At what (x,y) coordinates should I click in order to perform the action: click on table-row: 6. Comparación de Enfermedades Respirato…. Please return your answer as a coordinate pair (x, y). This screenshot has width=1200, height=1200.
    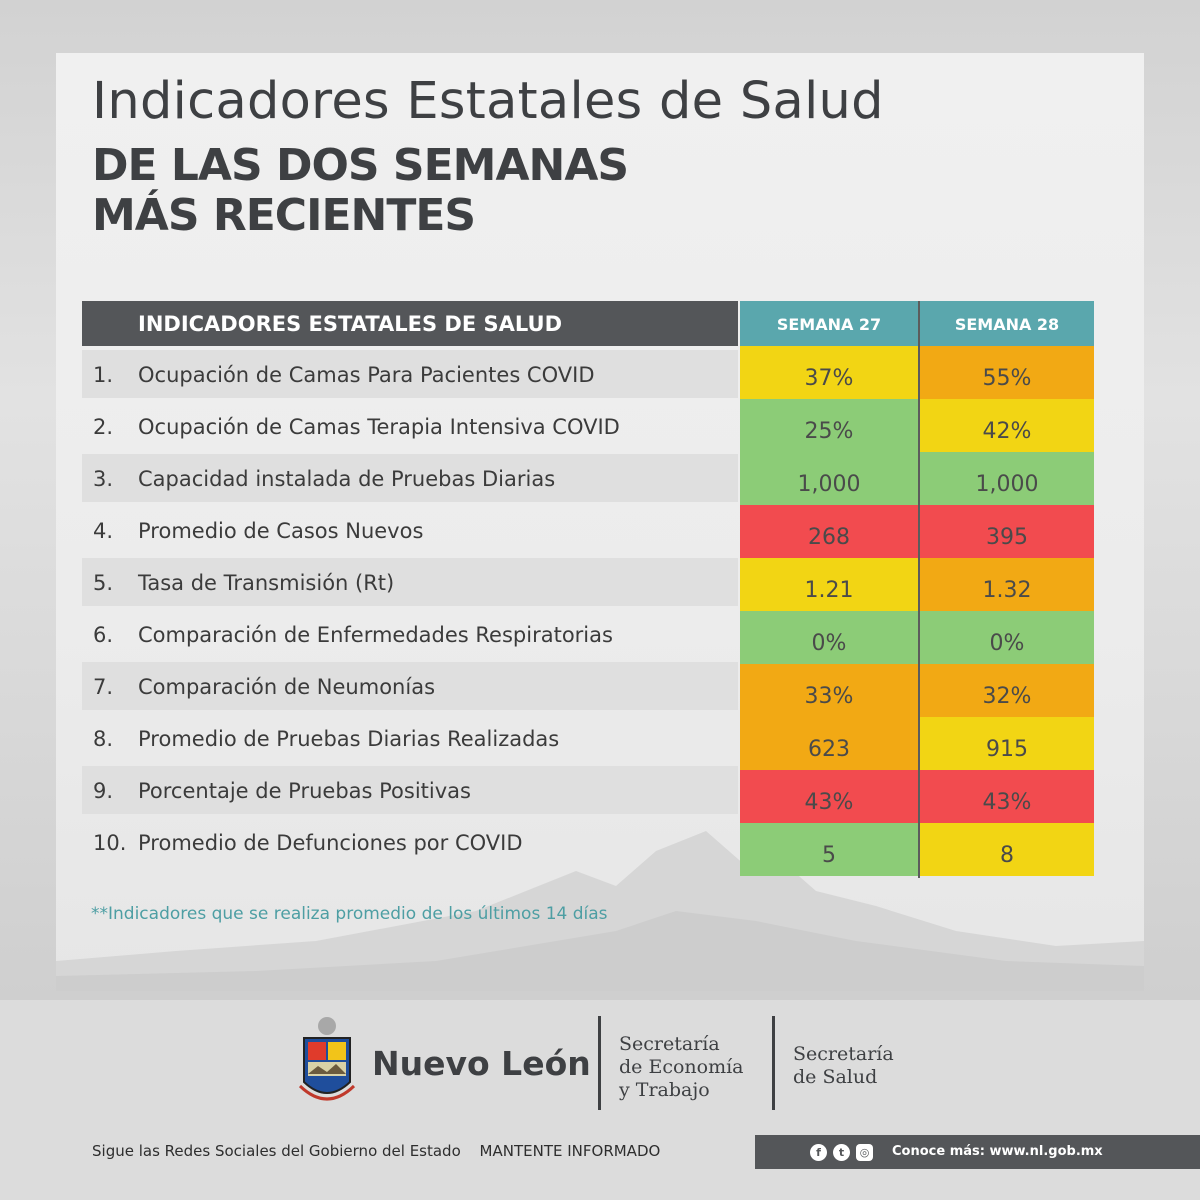
    Looking at the image, I should click on (410, 634).